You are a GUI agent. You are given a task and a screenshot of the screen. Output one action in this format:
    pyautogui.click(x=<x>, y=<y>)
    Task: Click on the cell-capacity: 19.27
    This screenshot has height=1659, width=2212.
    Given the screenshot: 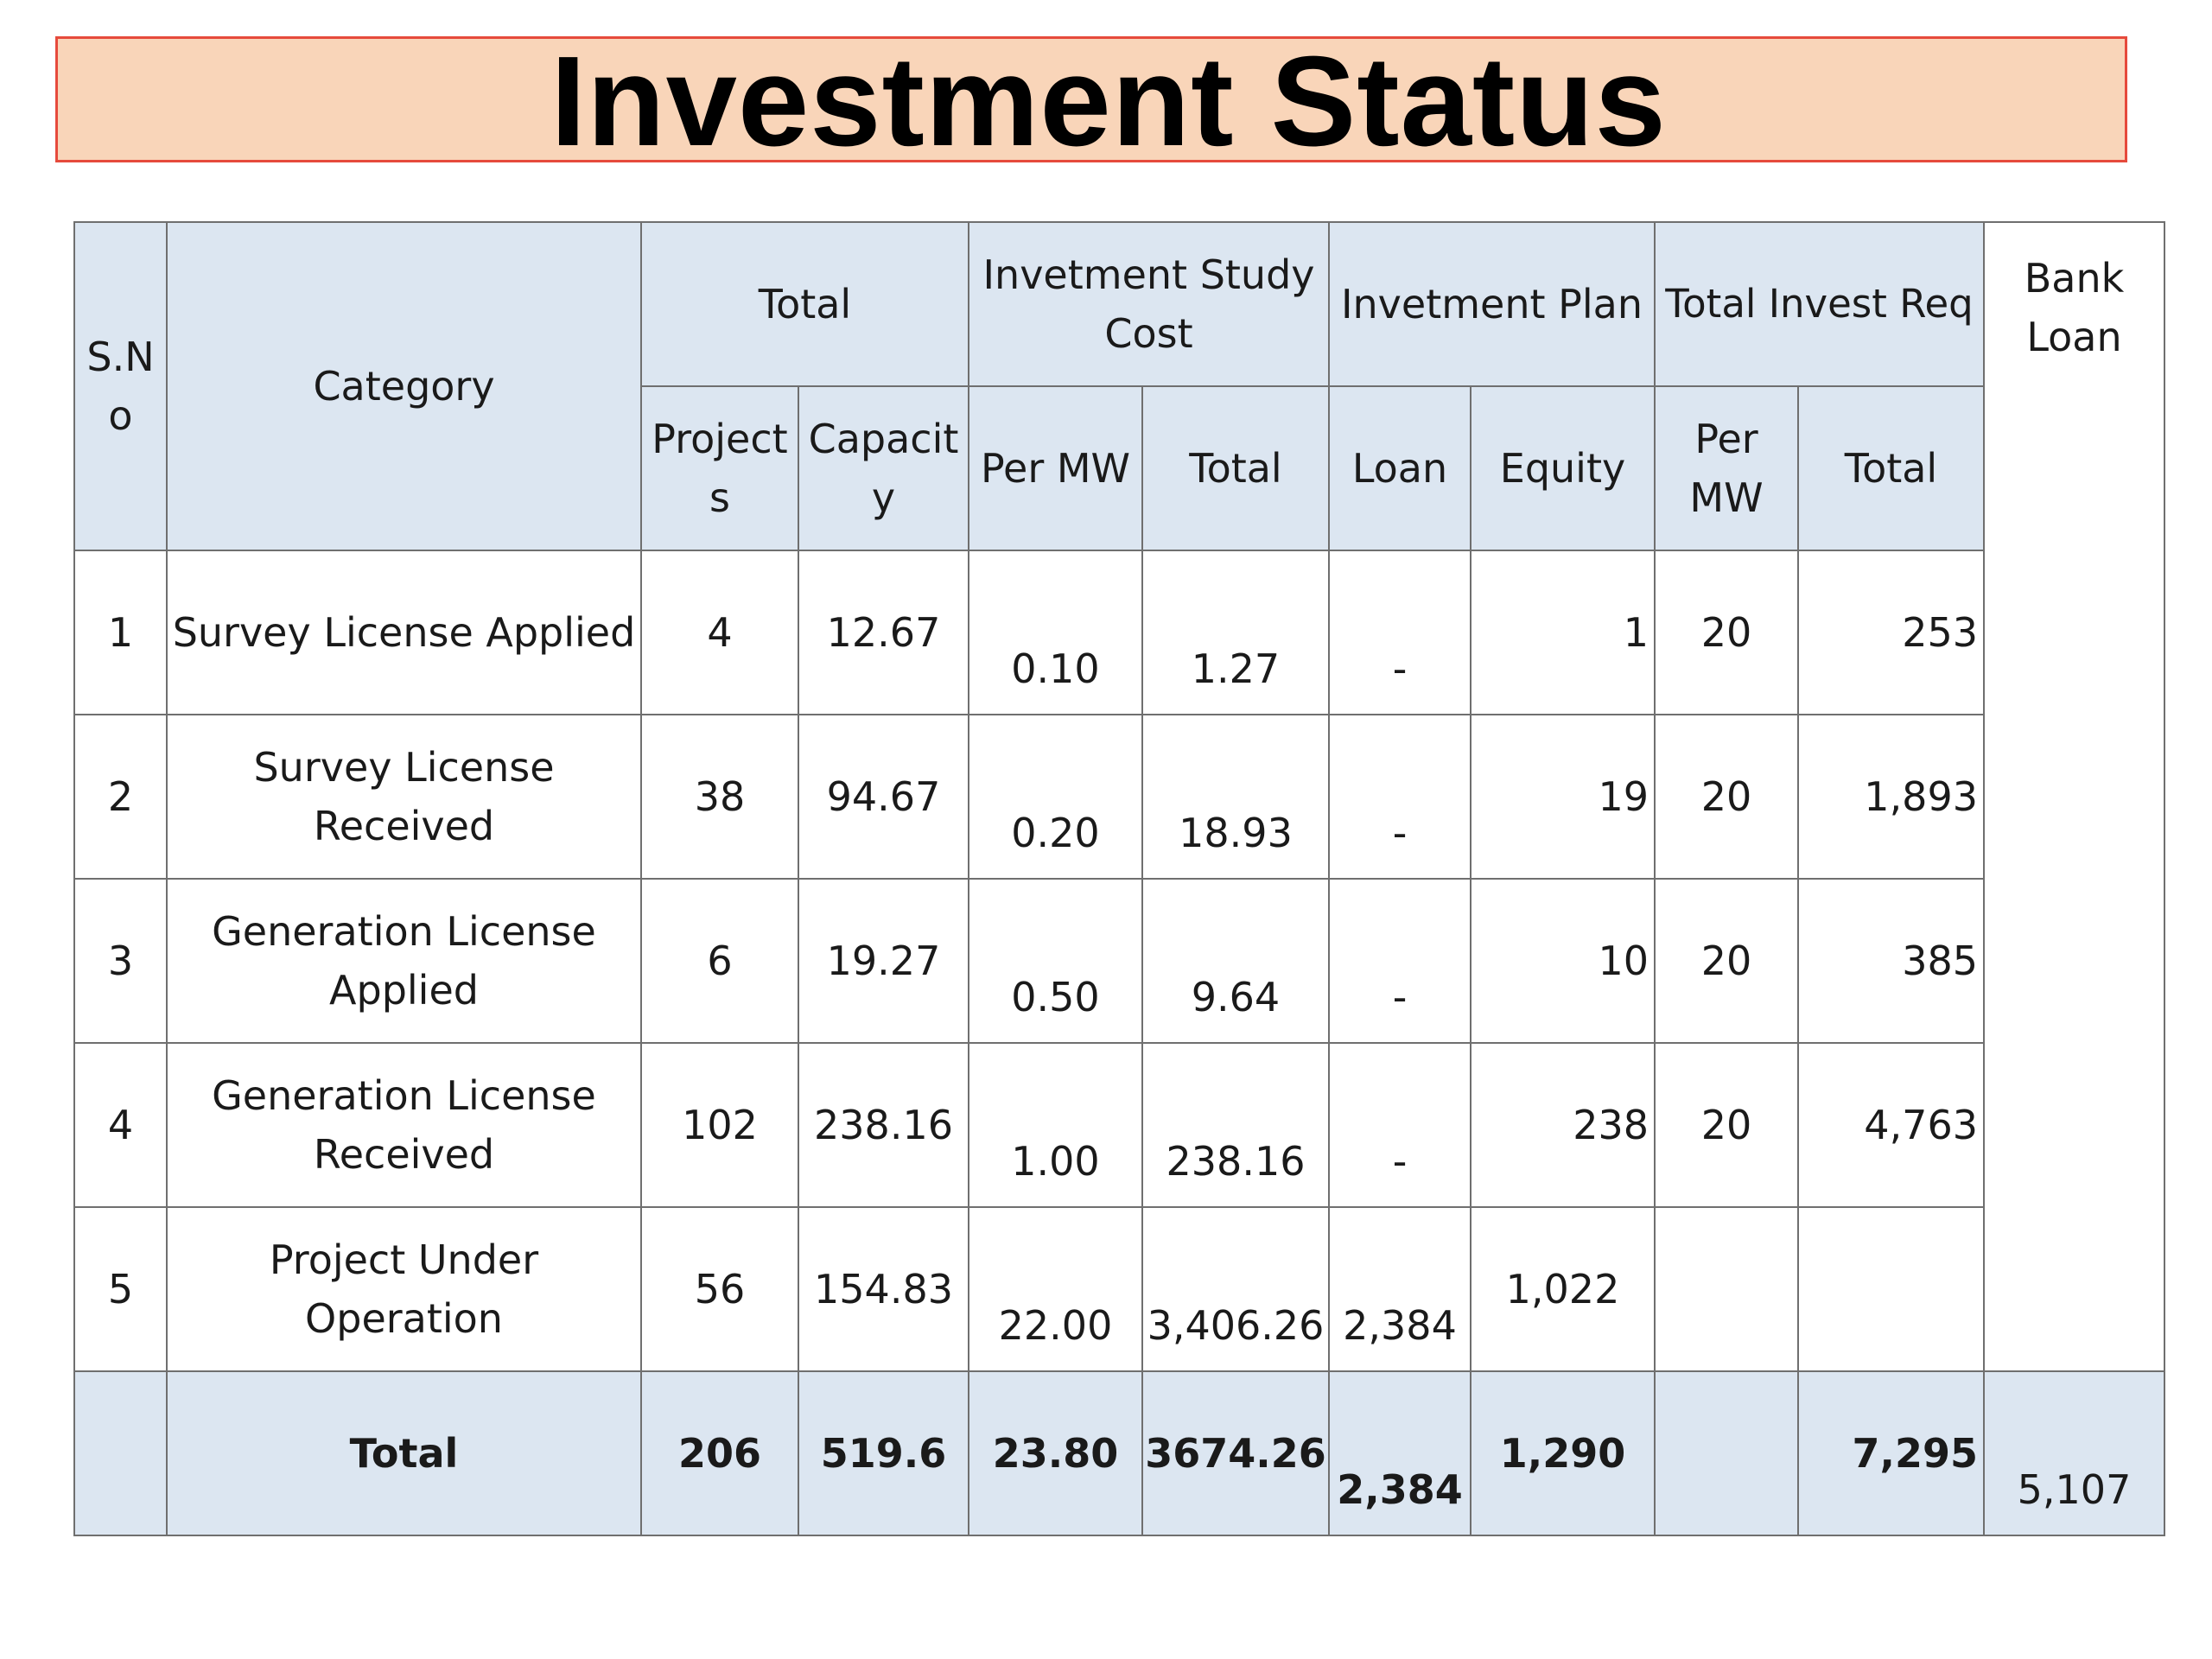 What is the action you would take?
    pyautogui.click(x=883, y=961)
    